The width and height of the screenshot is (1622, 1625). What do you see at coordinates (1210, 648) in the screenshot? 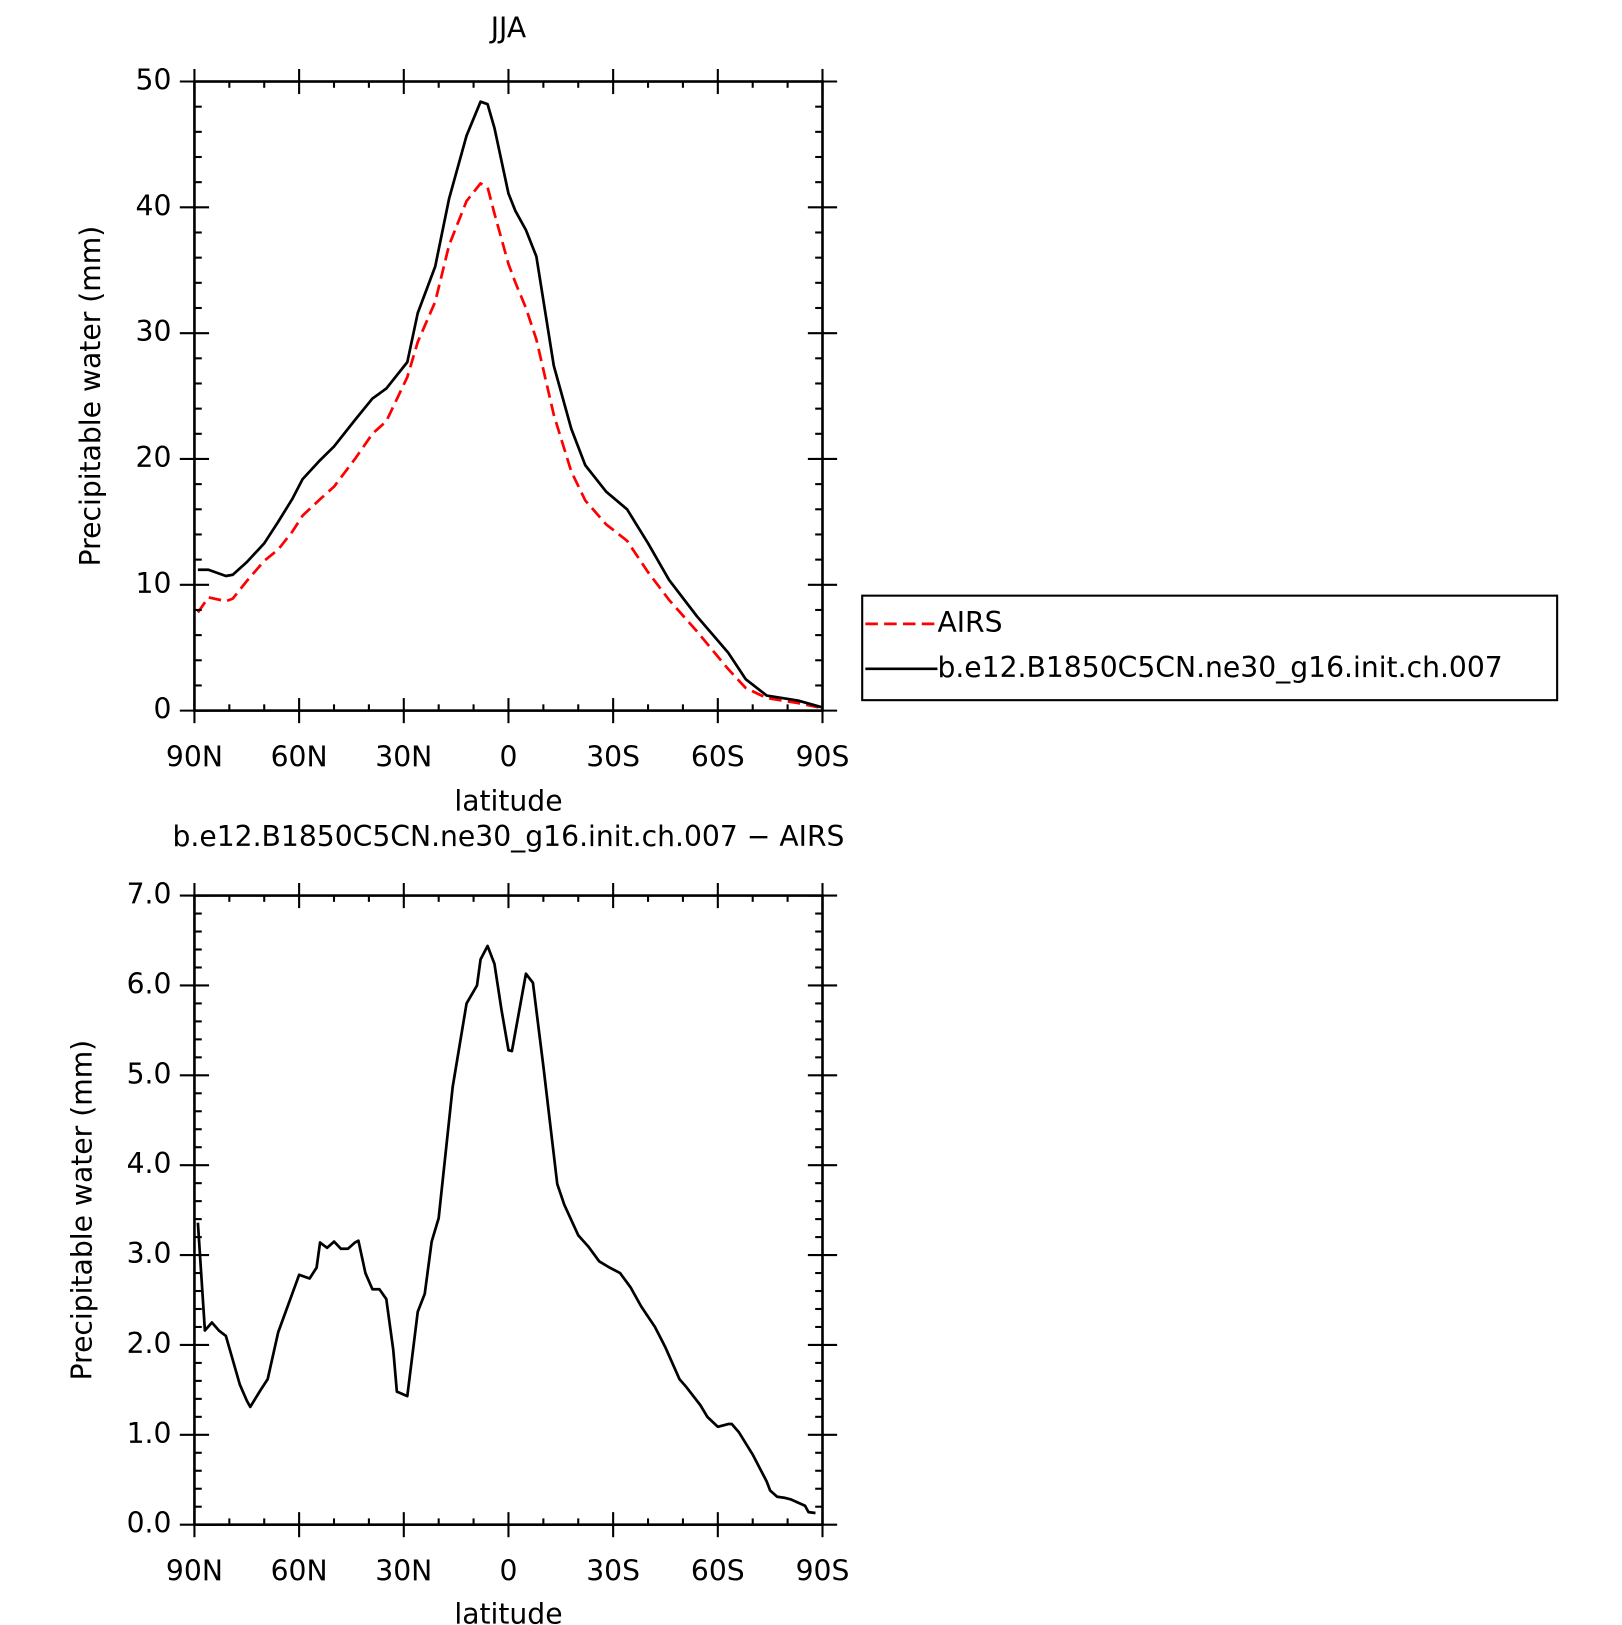
I see `legend-box` at bounding box center [1210, 648].